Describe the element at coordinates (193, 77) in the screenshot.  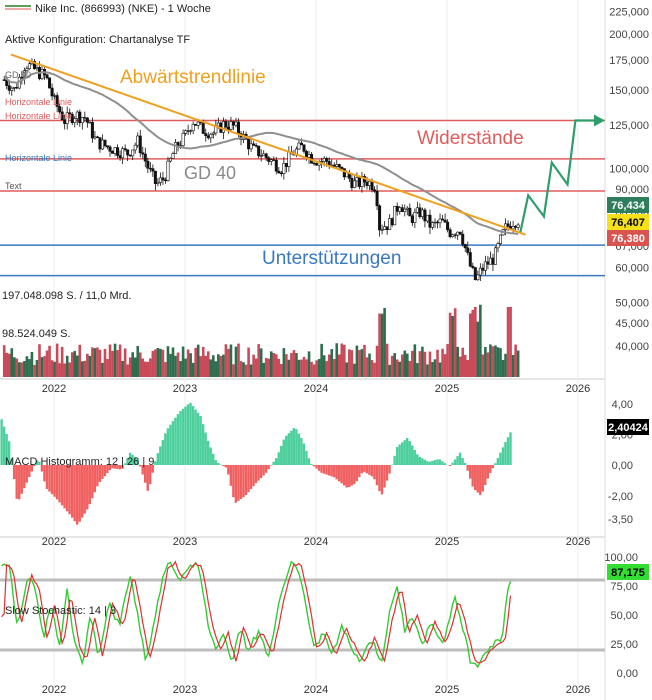
I see `downtrend-annotation: Abwärtstrendlinie` at that location.